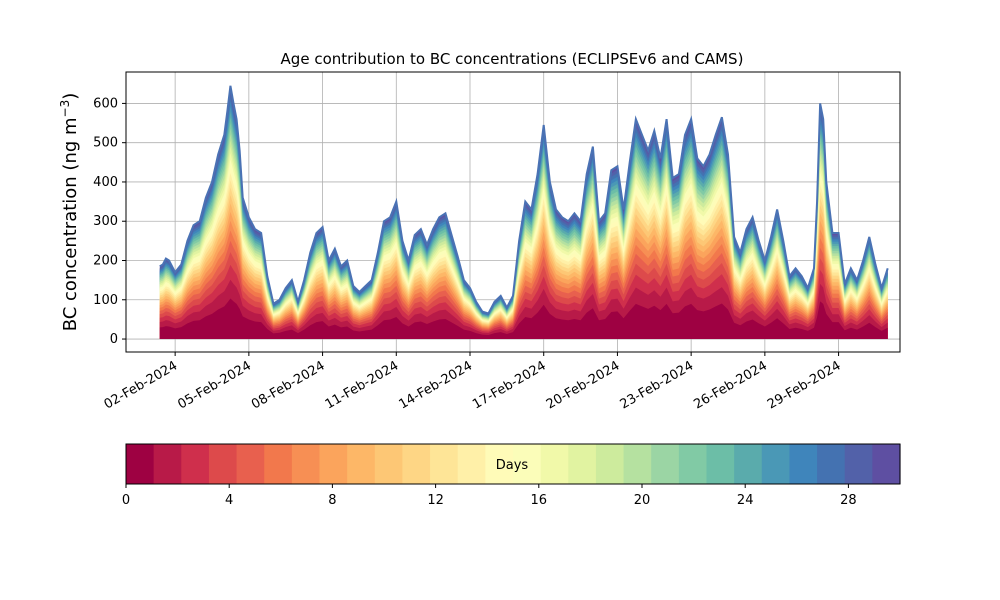  Describe the element at coordinates (105, 143) in the screenshot. I see `y-tick-label: 500` at that location.